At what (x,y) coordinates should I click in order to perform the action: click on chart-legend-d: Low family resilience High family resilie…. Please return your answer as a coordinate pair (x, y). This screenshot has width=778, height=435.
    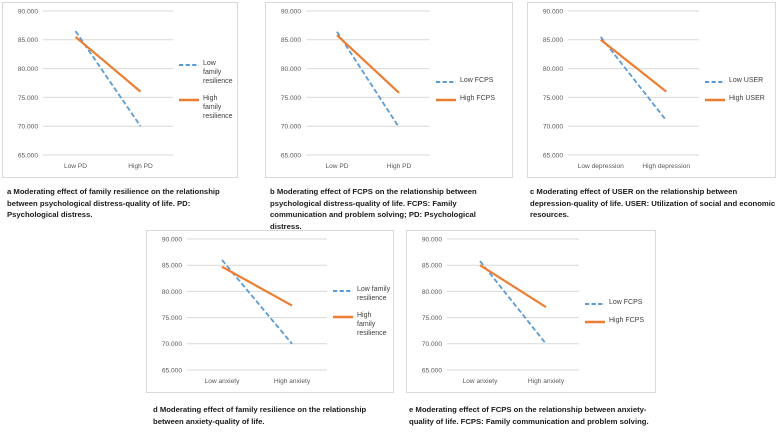
    Looking at the image, I should click on (363, 311).